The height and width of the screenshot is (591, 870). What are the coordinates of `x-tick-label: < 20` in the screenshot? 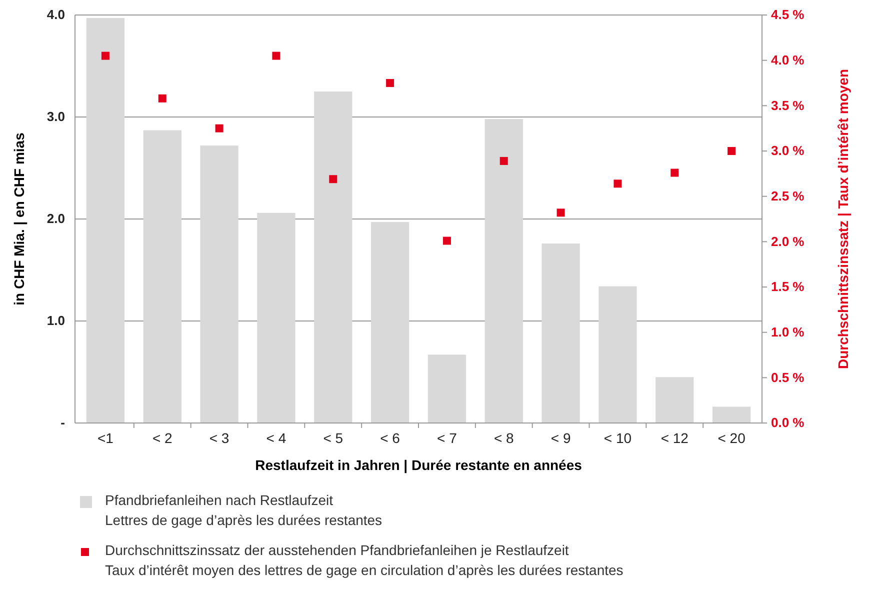 It's located at (732, 438).